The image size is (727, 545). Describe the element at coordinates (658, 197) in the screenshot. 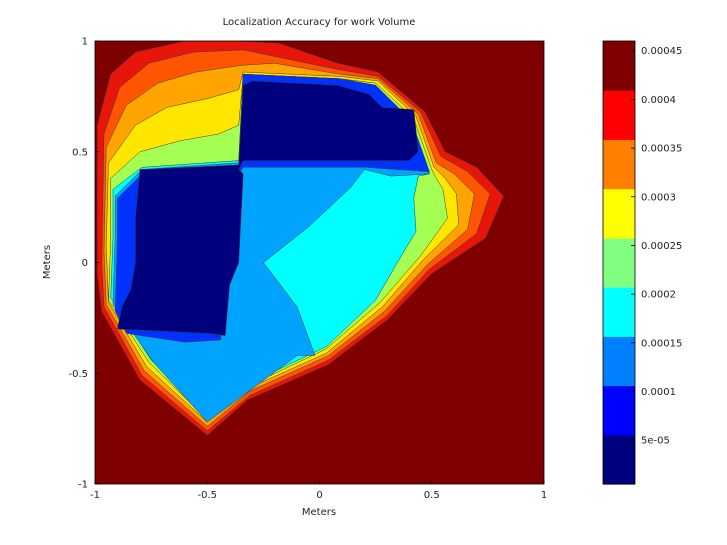

I see `colorbar-tick-label: 0.0003` at that location.